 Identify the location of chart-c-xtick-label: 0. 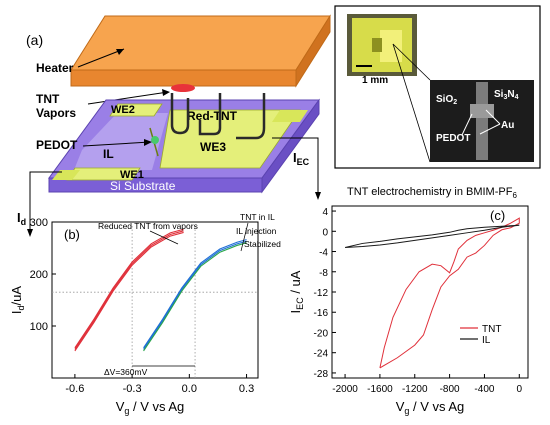
(520, 389).